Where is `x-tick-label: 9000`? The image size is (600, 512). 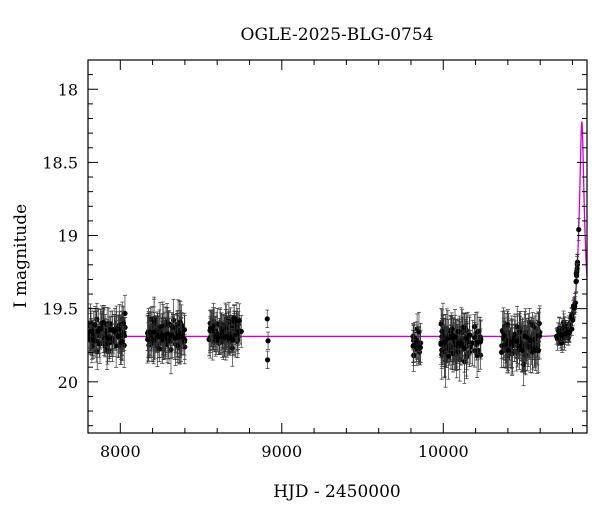
x-tick-label: 9000 is located at coordinates (281, 451).